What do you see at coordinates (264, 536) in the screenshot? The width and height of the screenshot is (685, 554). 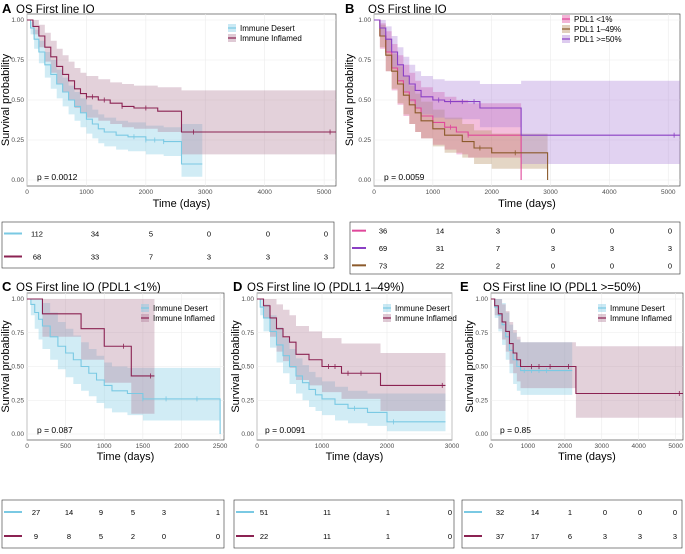 I see `risk-count: 22` at bounding box center [264, 536].